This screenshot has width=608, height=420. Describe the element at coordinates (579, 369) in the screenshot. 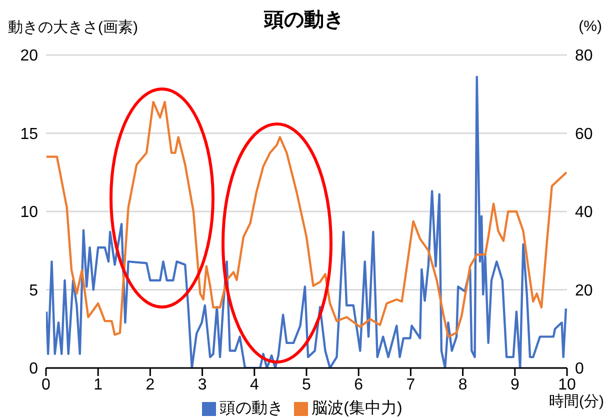

I see `y2-tick-label: 0` at that location.